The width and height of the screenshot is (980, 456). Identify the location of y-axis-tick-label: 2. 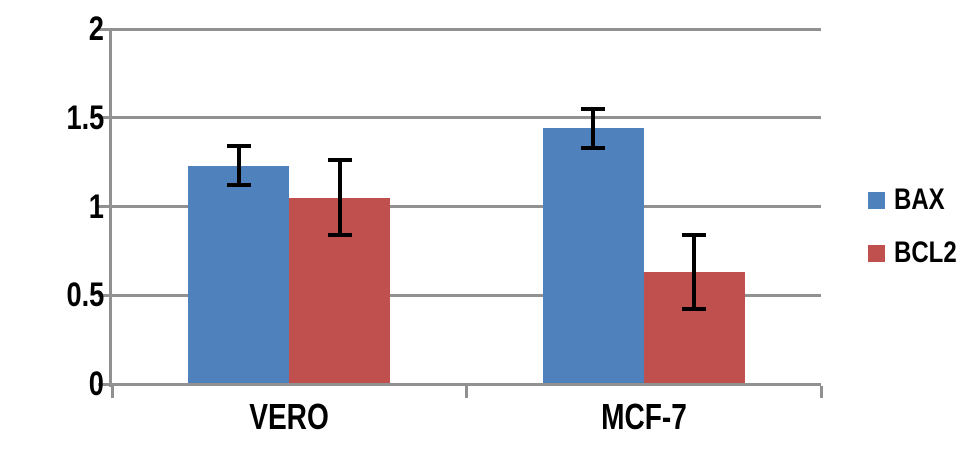
(52, 29).